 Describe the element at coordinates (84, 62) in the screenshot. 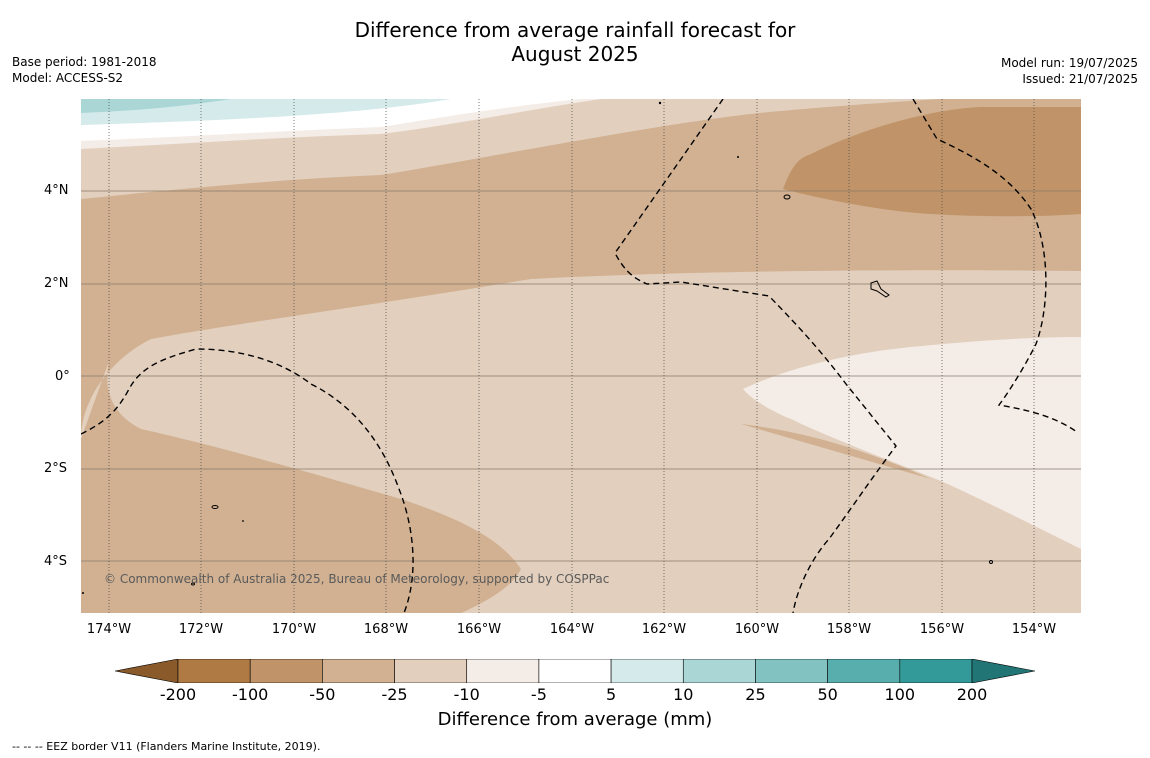

I see `base-period: Base period: 1981-2018` at that location.